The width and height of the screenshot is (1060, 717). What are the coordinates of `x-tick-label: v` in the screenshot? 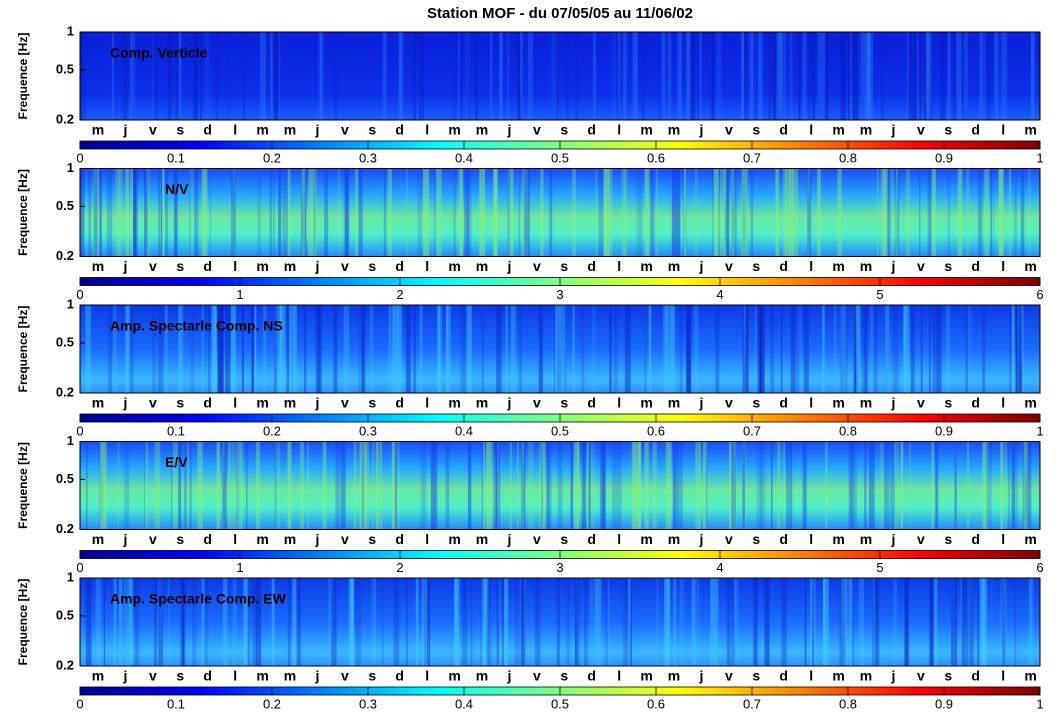 It's located at (921, 403).